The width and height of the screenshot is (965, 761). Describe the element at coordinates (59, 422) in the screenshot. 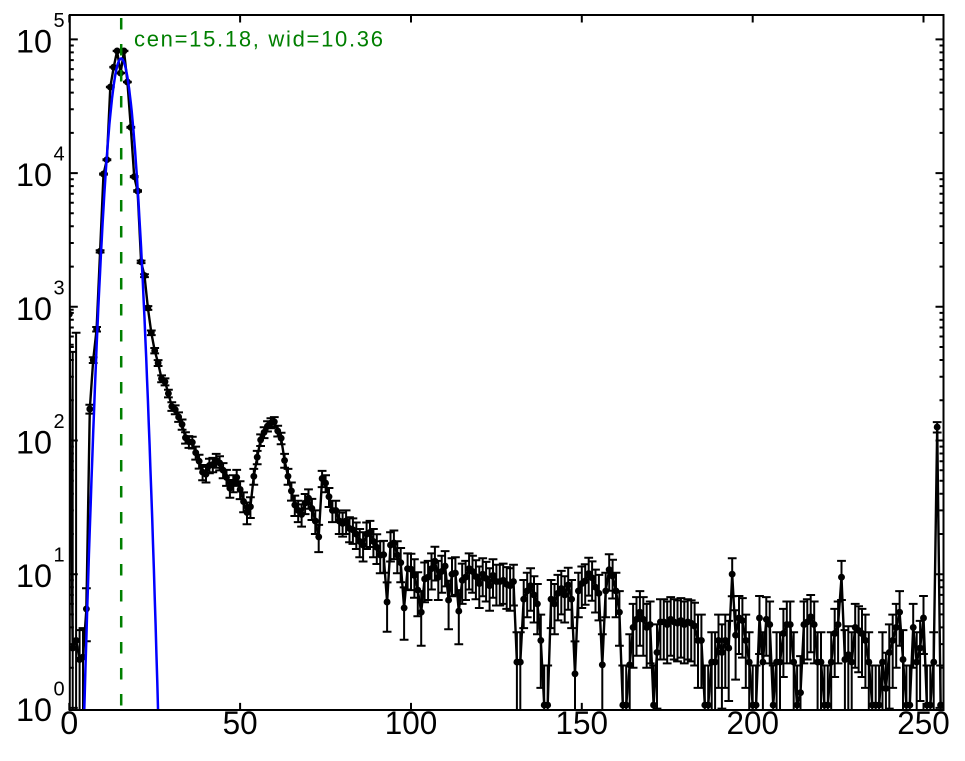

I see `svg-text: 2` at that location.